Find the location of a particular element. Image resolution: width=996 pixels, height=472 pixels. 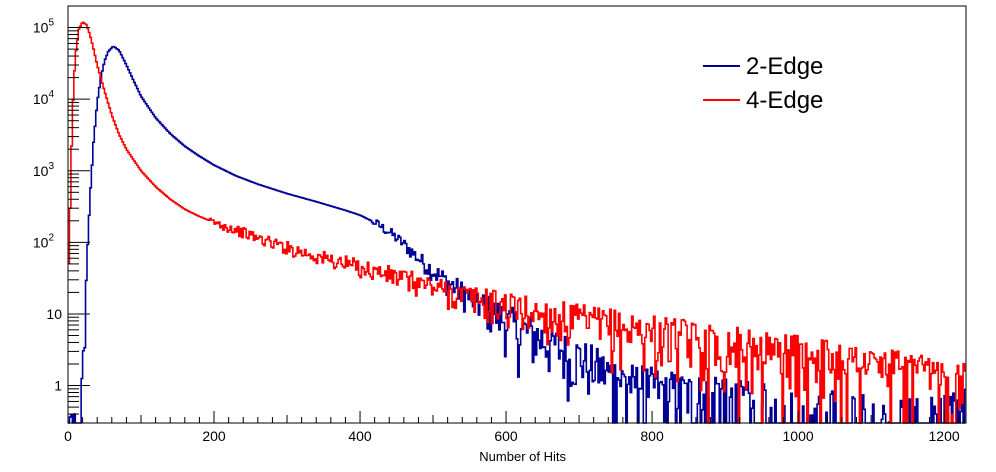

x-tick-label: 800 is located at coordinates (652, 436).